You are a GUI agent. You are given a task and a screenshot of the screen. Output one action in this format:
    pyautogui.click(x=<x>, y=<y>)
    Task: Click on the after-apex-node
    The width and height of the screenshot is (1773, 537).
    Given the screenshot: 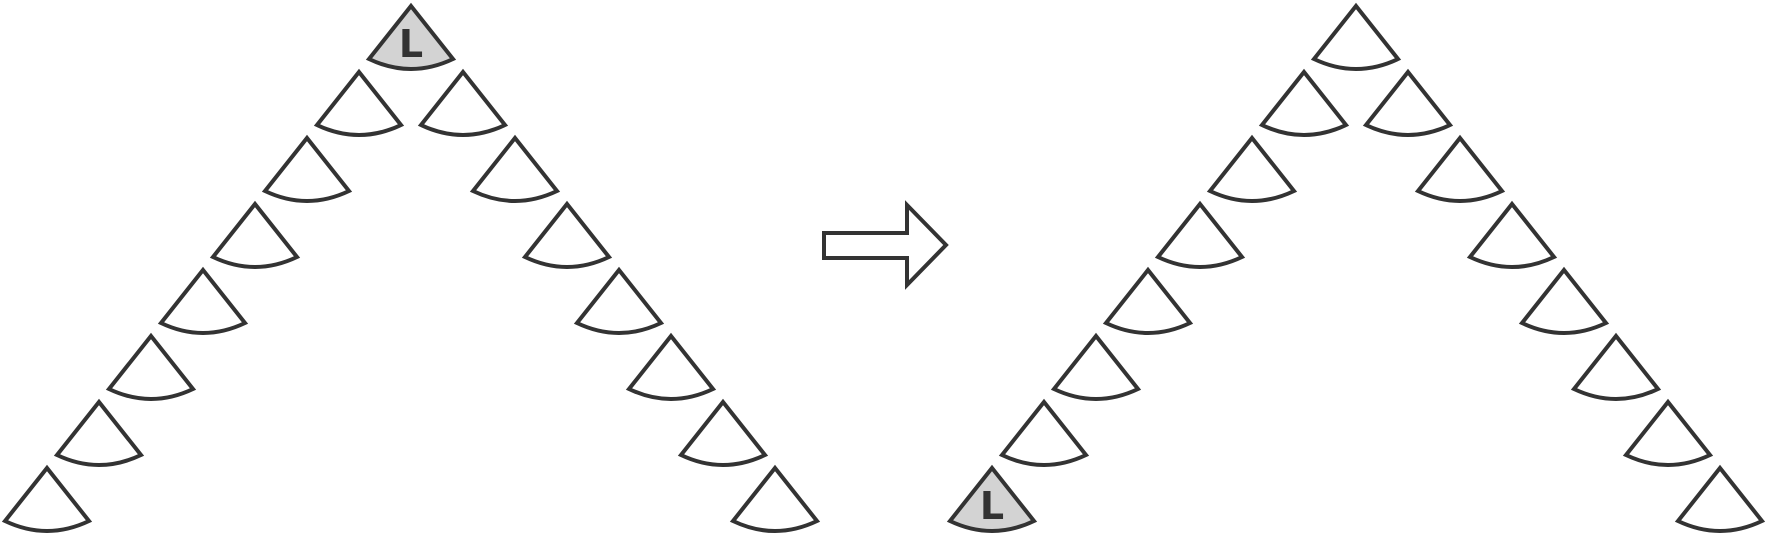 What is the action you would take?
    pyautogui.click(x=1356, y=36)
    